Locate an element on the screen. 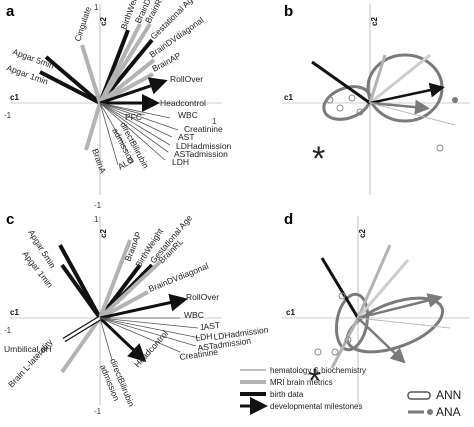 Image resolution: width=474 pixels, height=427 pixels. panel-b-c1-label: c1 is located at coordinates (288, 97).